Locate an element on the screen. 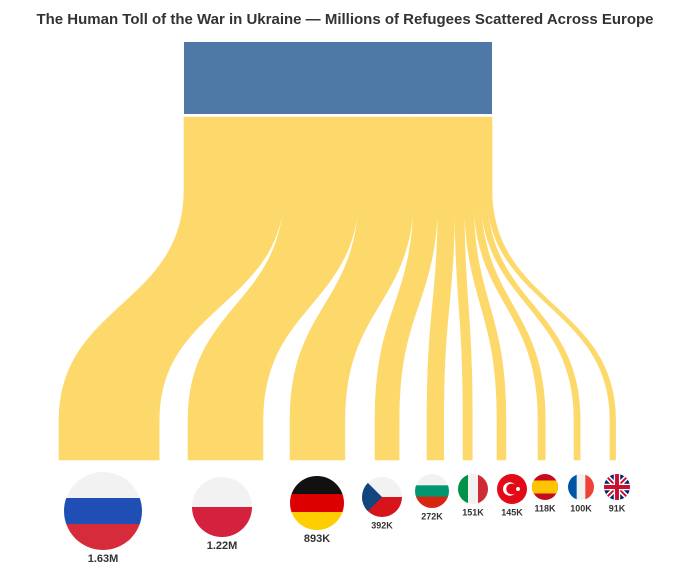  value-label: 100K is located at coordinates (581, 508).